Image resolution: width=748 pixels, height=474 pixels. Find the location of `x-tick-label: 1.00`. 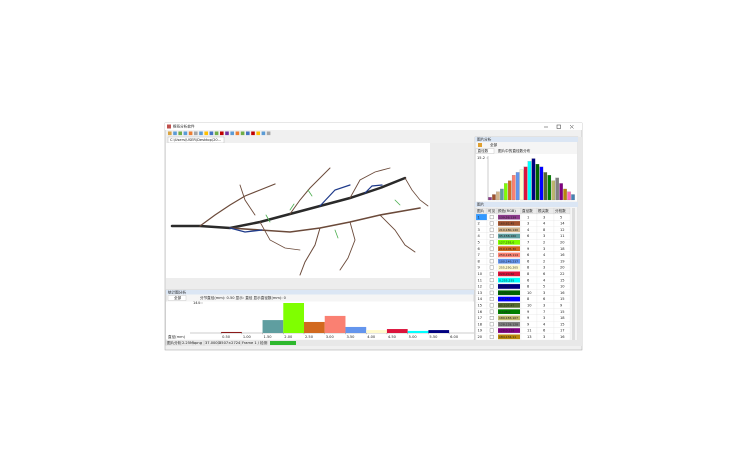

x-tick-label: 1.00 is located at coordinates (247, 337).